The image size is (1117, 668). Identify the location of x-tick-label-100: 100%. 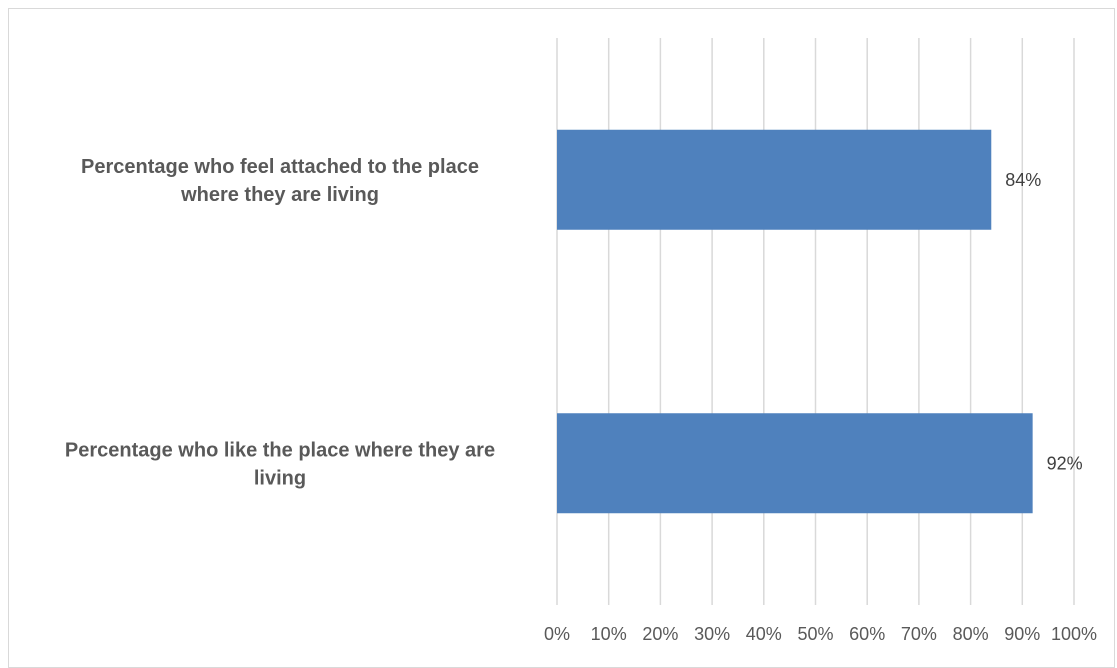
(1074, 634).